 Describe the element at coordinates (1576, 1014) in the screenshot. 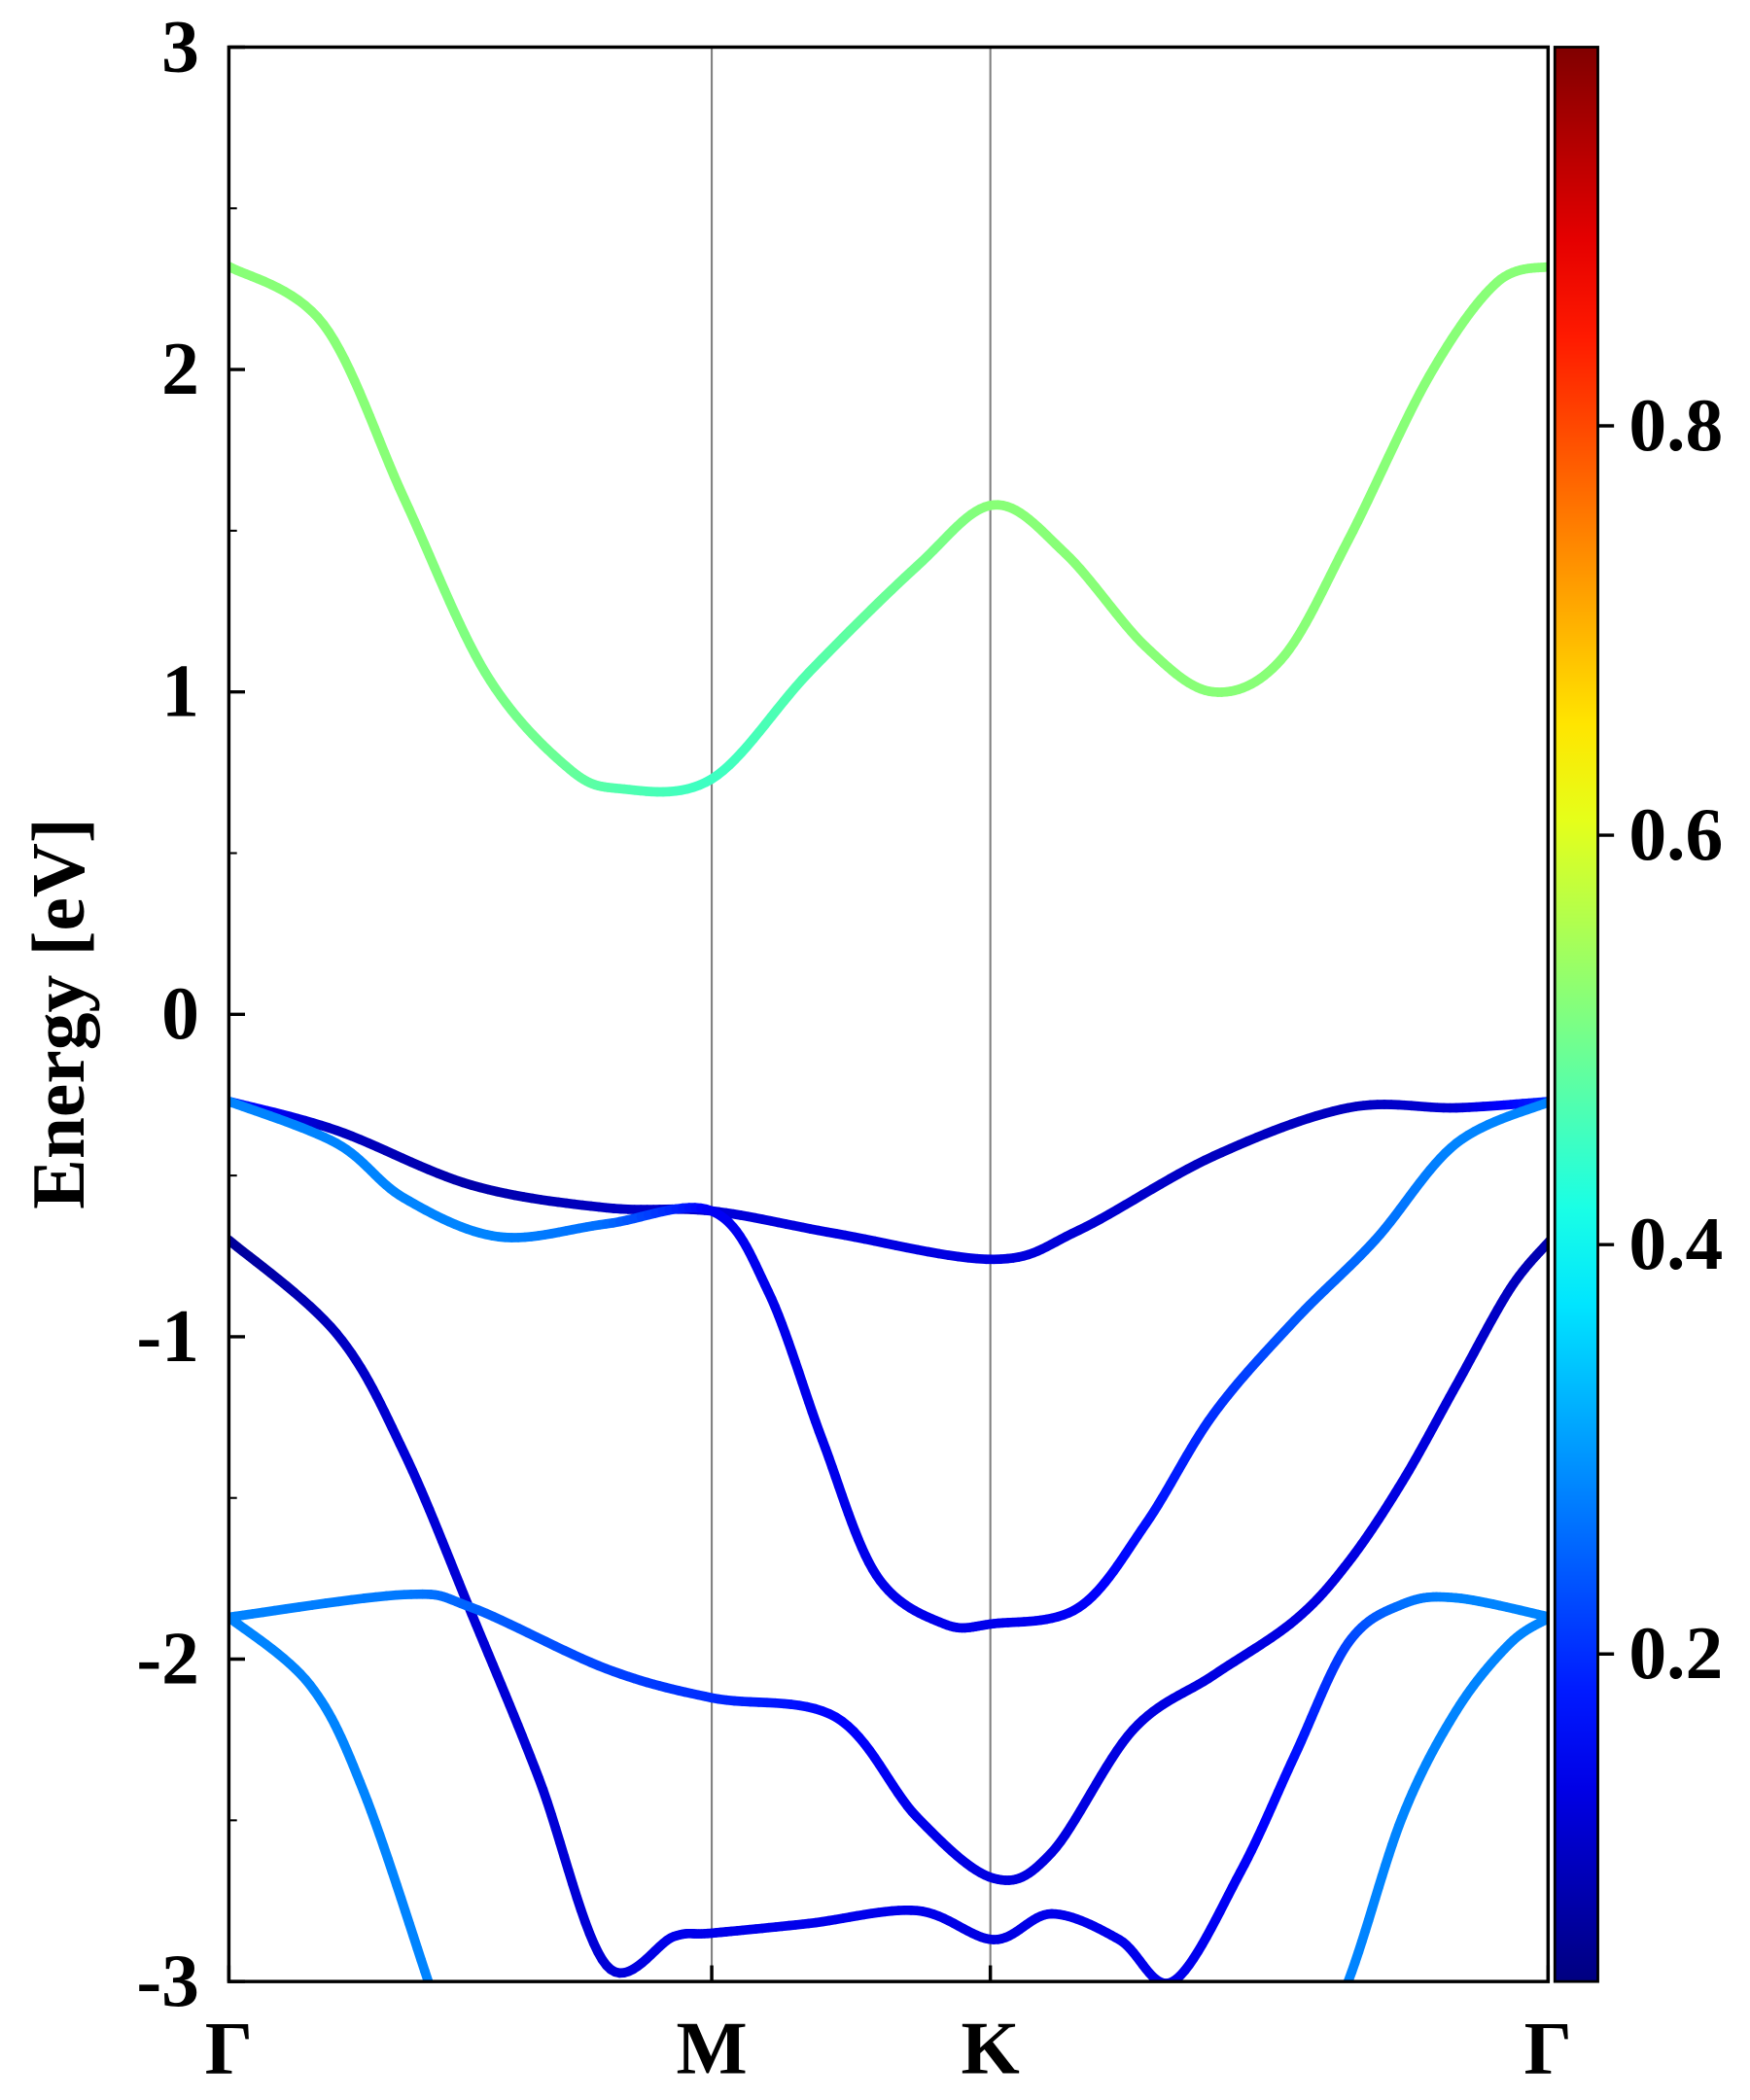

I see `colorbar` at that location.